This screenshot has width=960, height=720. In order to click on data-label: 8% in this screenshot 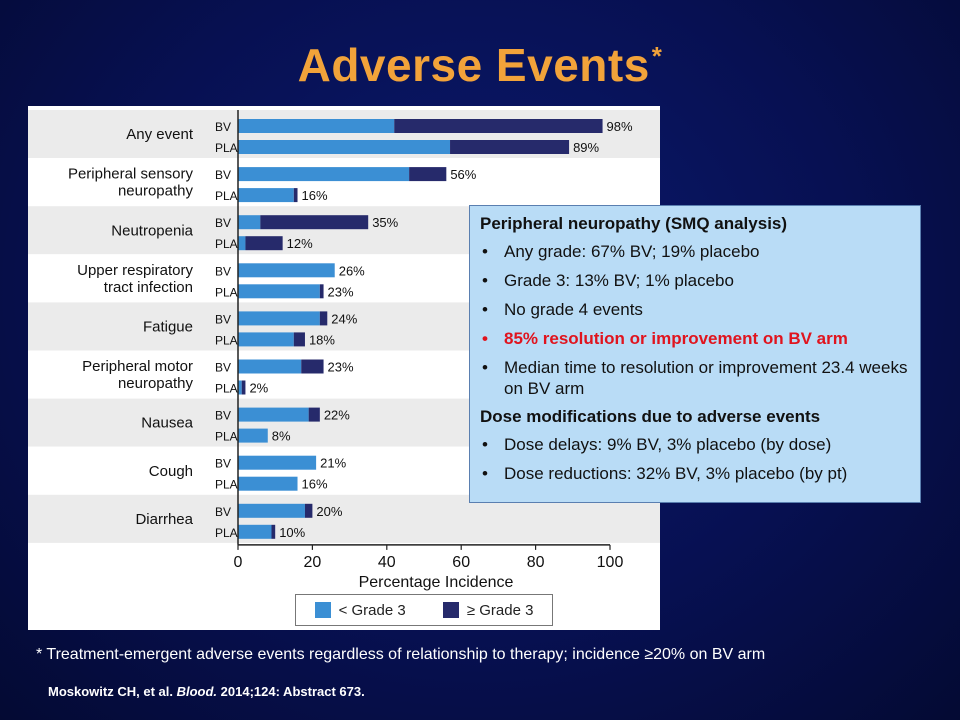, I will do `click(281, 436)`.